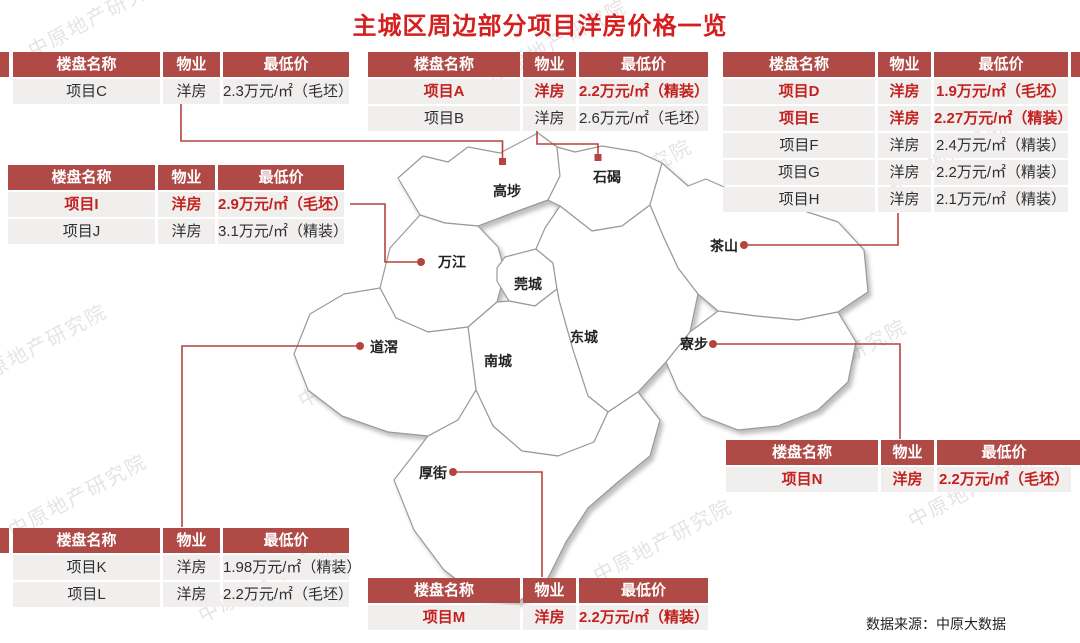 The width and height of the screenshot is (1080, 643). What do you see at coordinates (342, 132) in the screenshot?
I see `connector-tablec-gaobu` at bounding box center [342, 132].